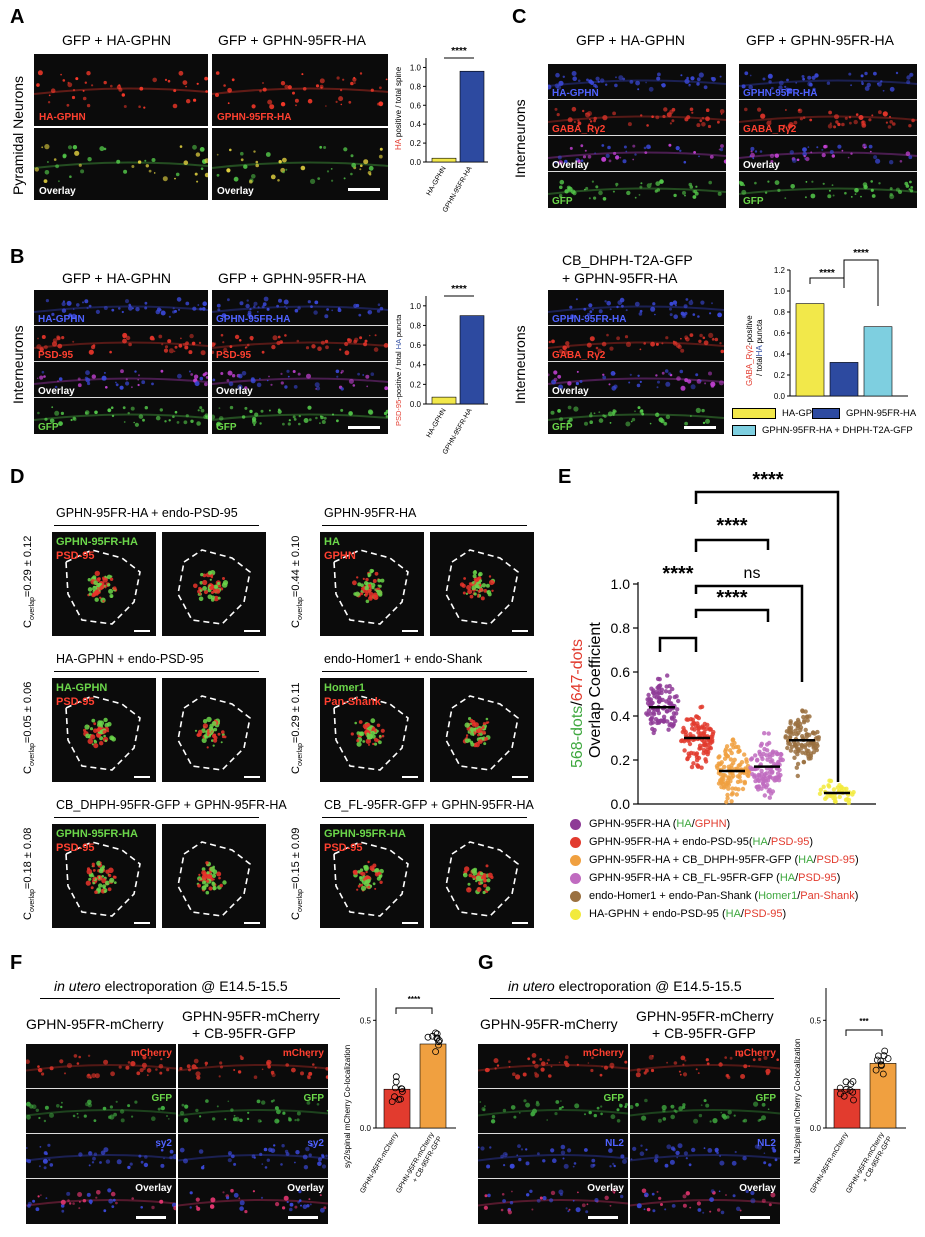  Describe the element at coordinates (678, 597) in the screenshot. I see `sig-bracket-hidden` at that location.